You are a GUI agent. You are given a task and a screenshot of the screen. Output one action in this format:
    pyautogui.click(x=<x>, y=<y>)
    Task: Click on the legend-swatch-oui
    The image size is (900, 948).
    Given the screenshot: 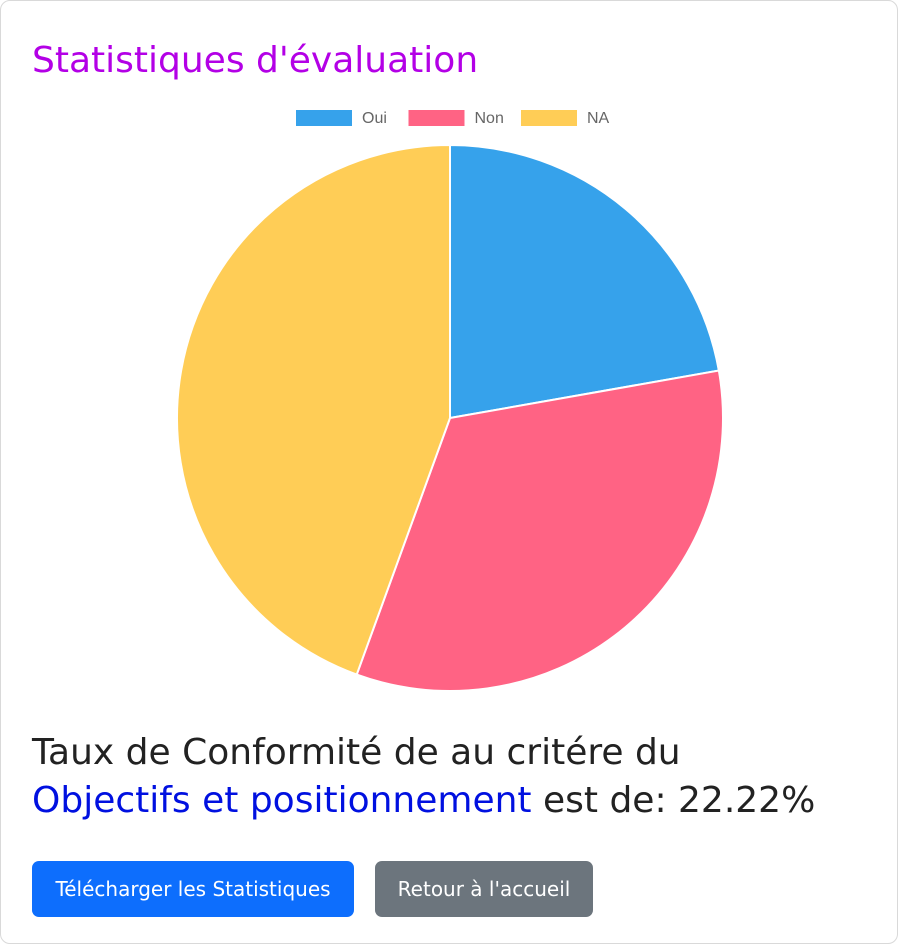 What is the action you would take?
    pyautogui.click(x=324, y=118)
    